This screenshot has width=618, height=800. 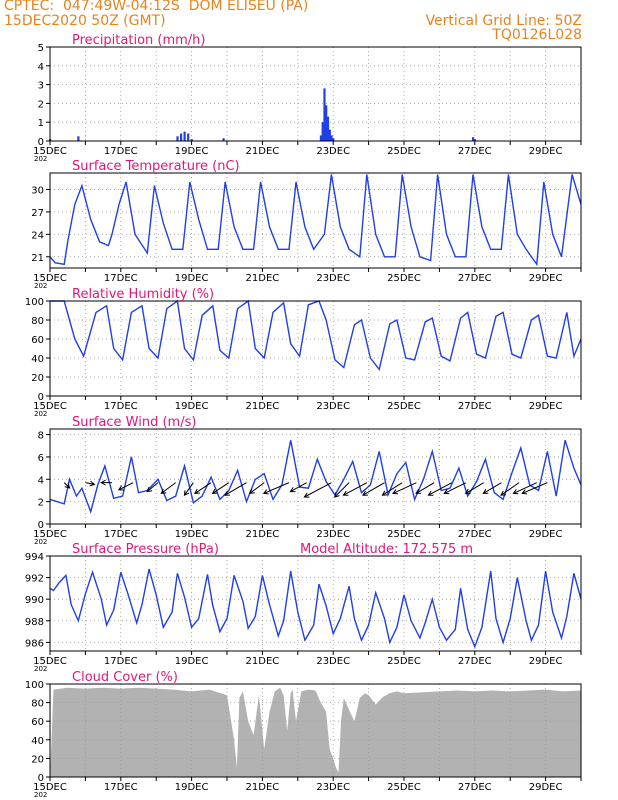 I want to click on press-title: Surface Pressure (hPa), so click(x=145, y=549).